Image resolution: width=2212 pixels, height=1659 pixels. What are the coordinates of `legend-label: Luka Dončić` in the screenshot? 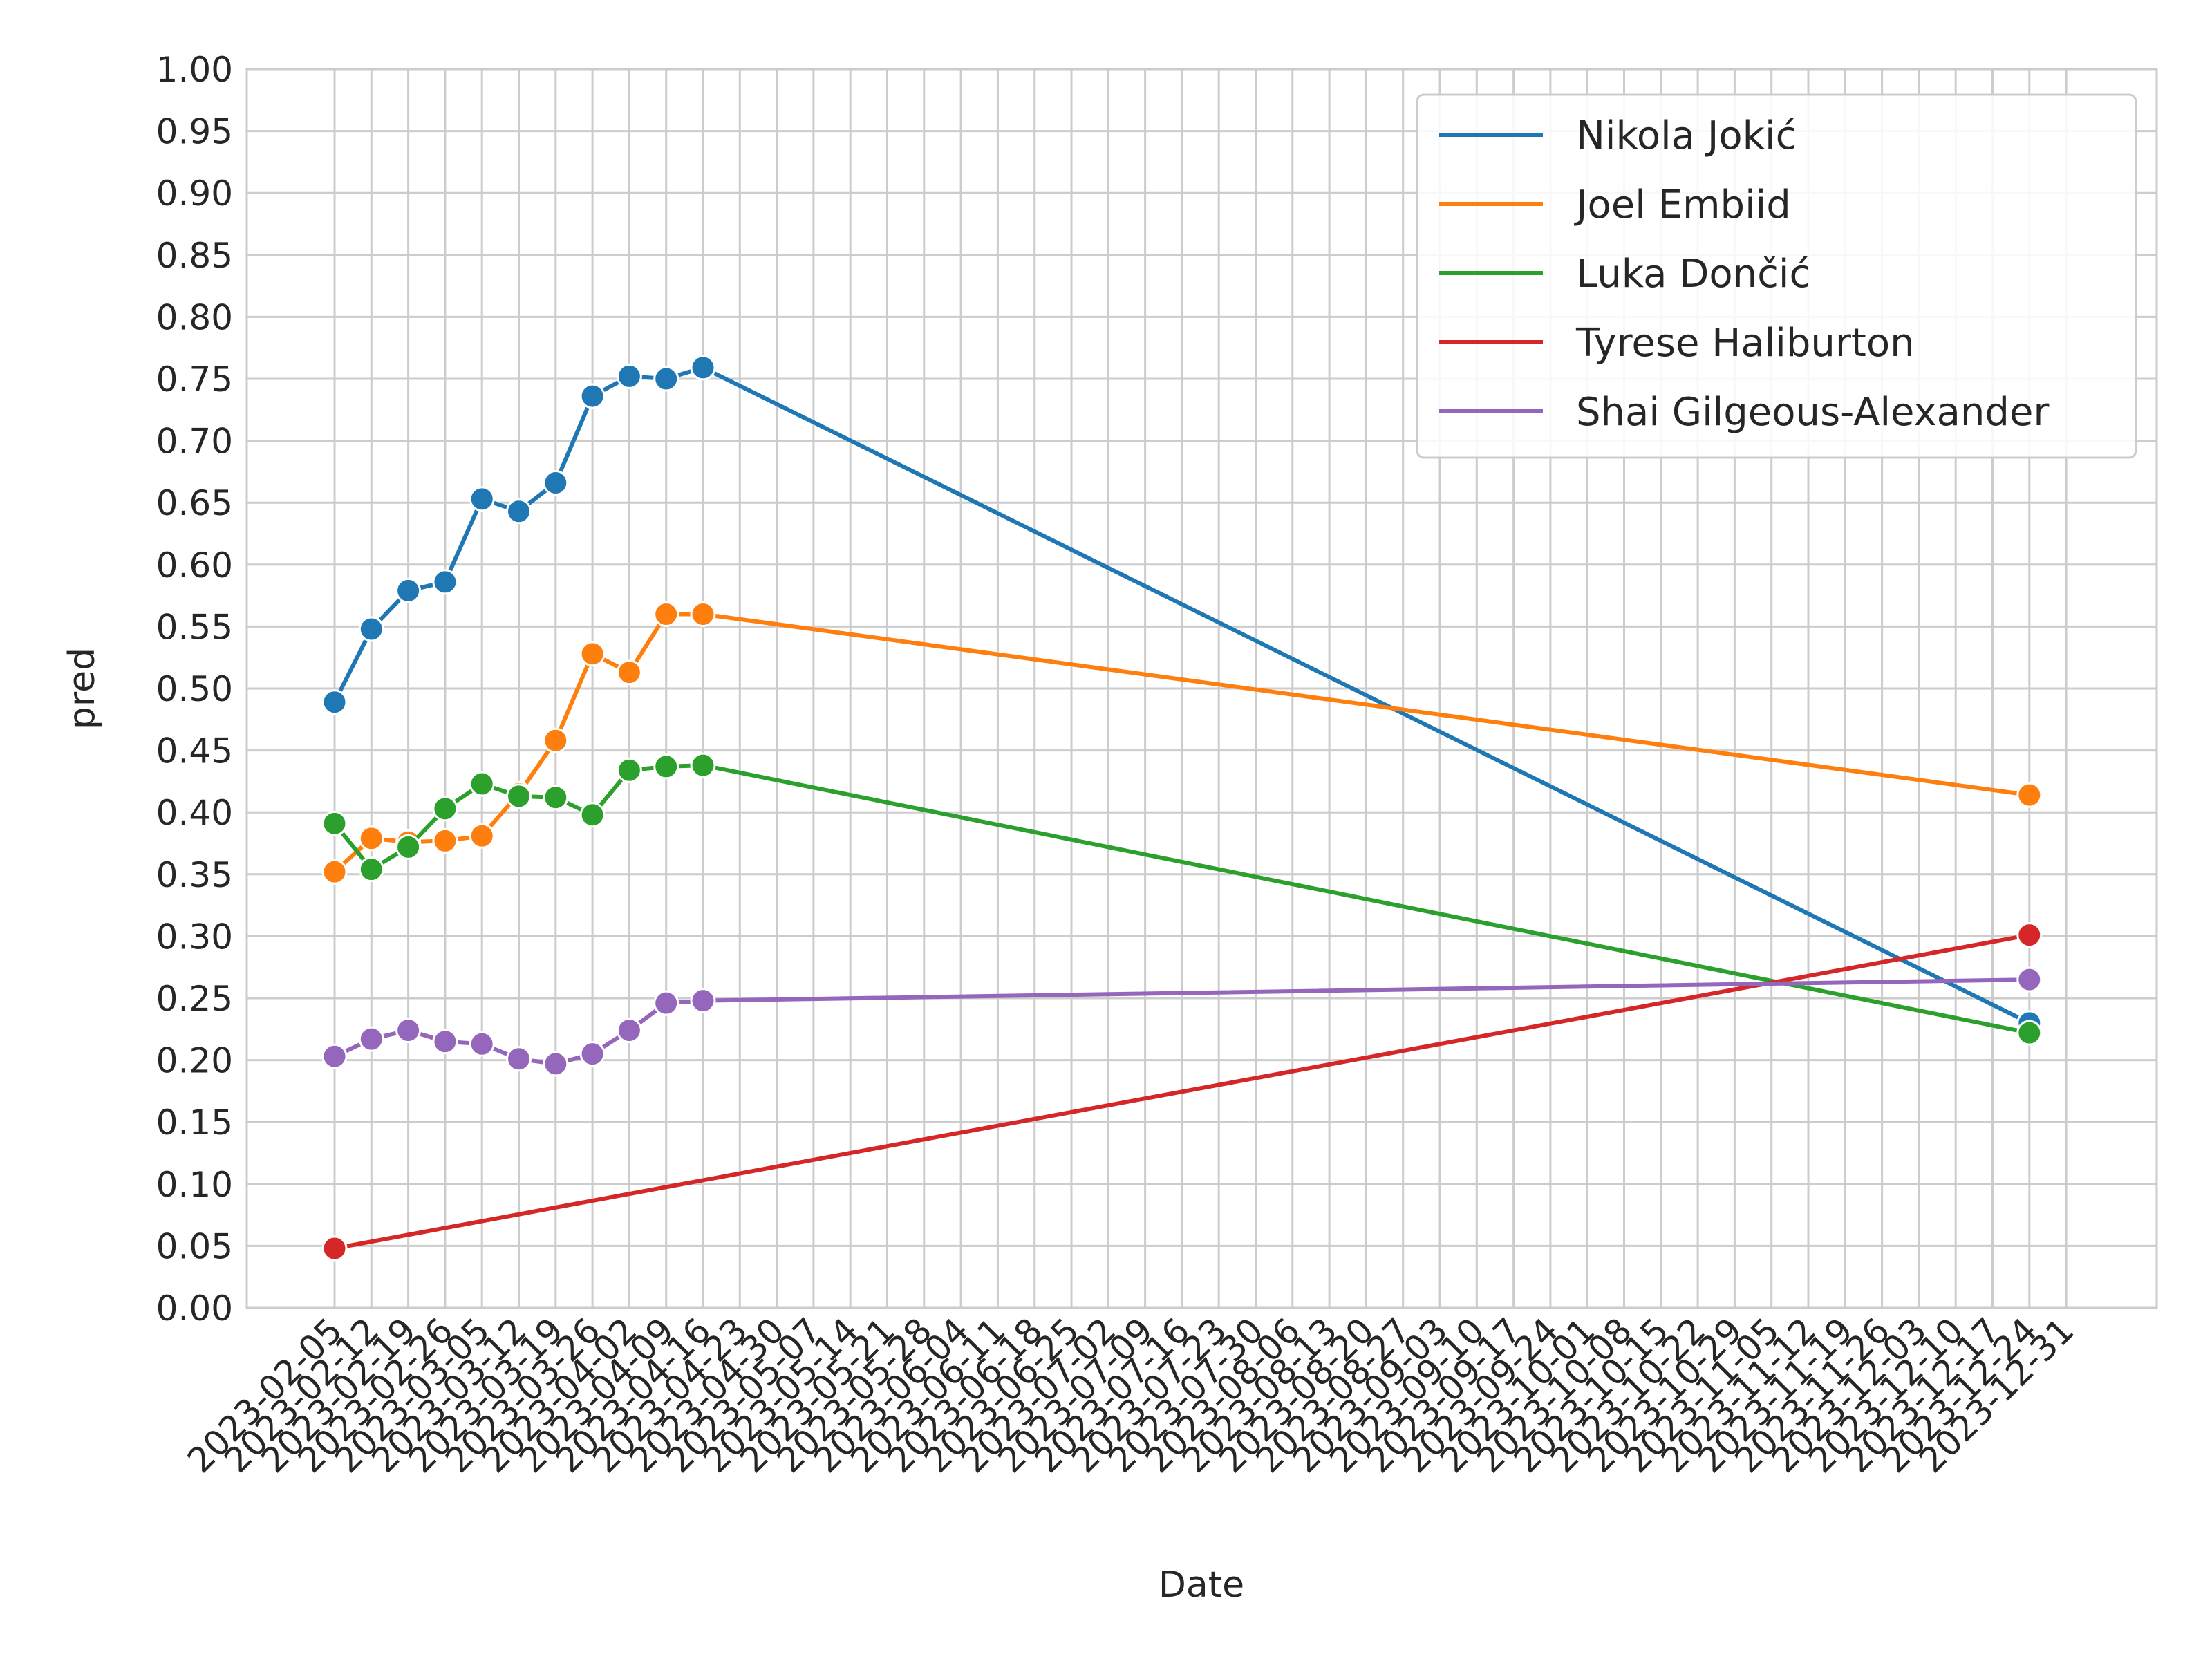 It's located at (1693, 274).